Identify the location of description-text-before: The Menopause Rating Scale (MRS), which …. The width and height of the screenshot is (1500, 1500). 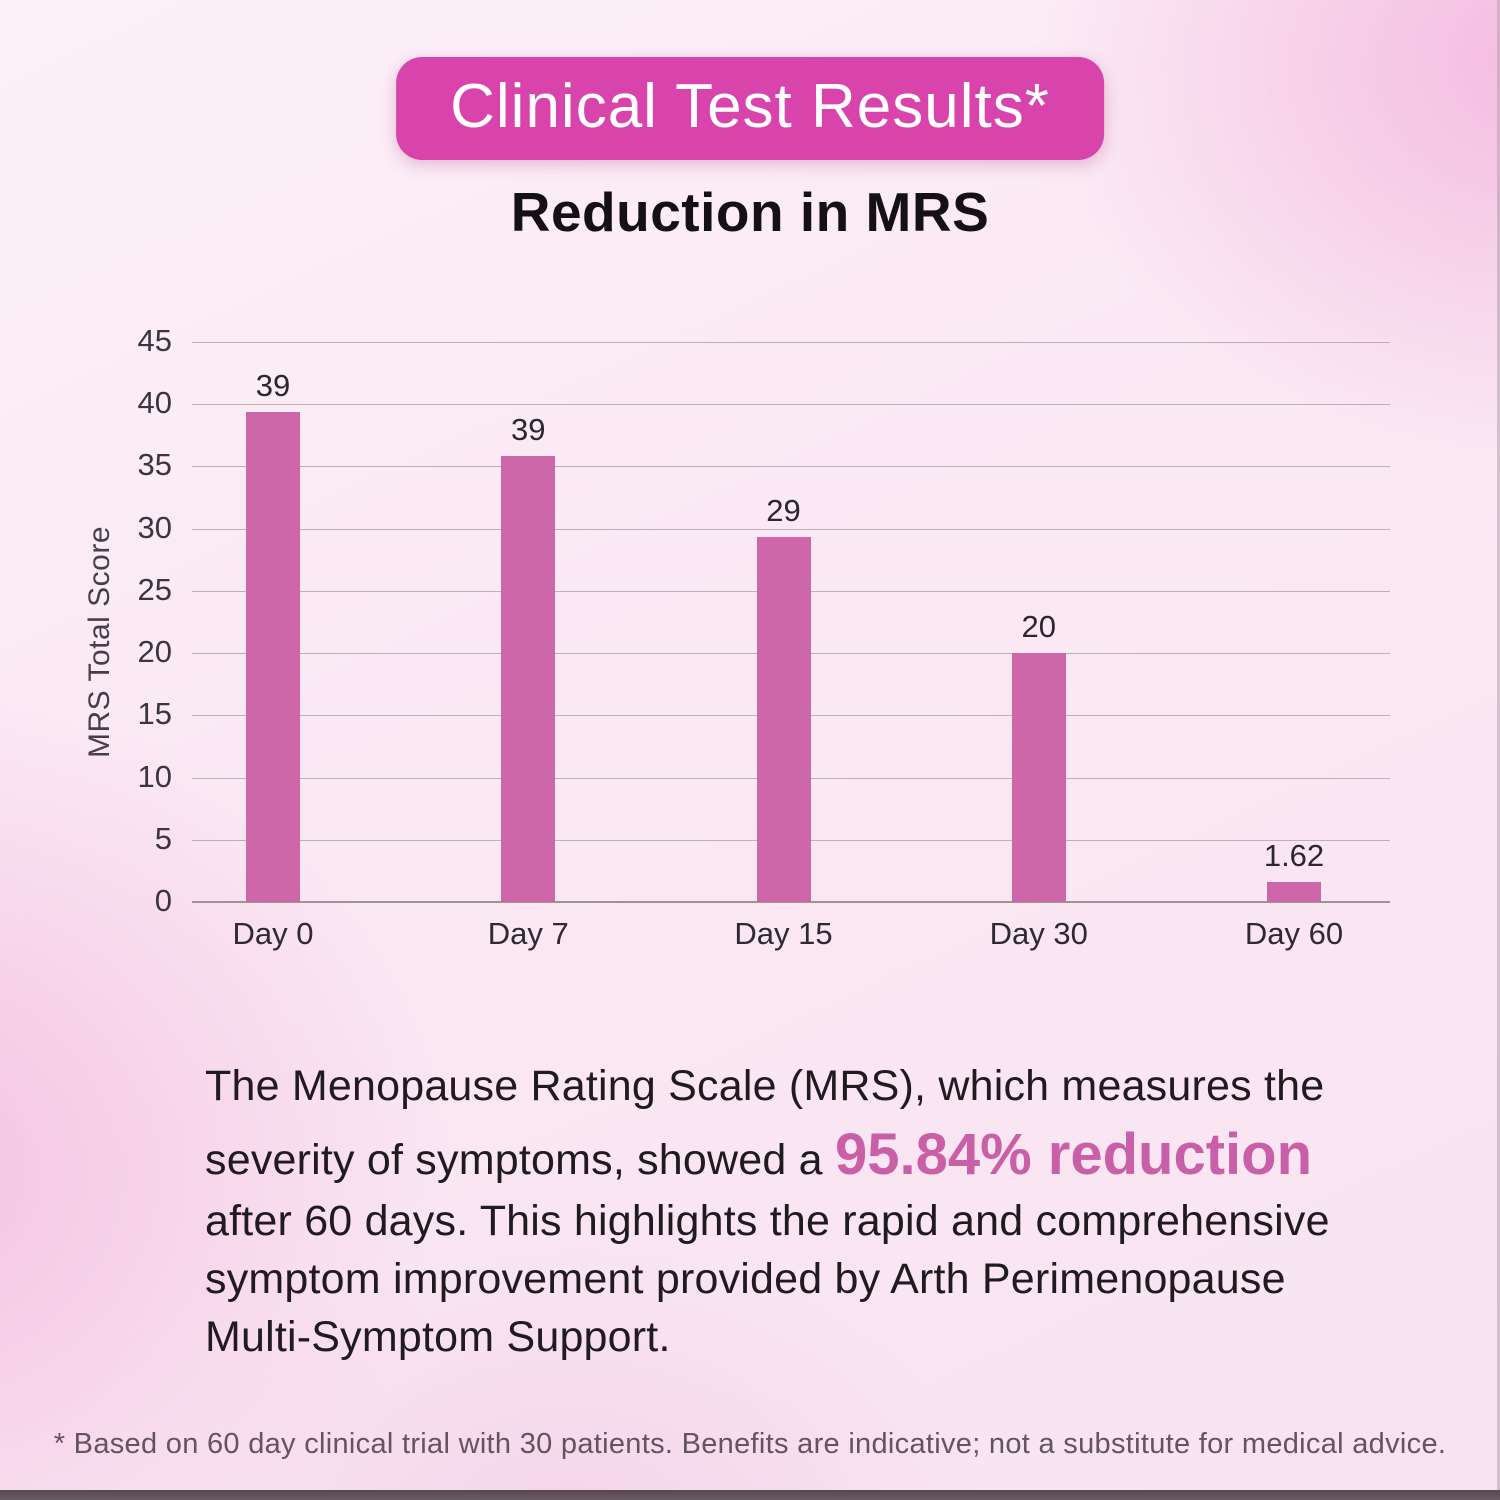
(765, 1123).